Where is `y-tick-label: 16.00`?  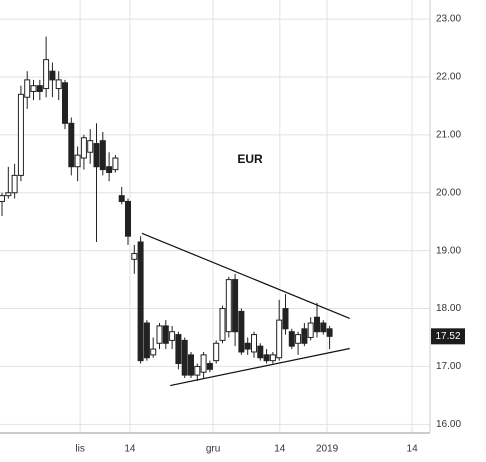 y-tick-label: 16.00 is located at coordinates (448, 424).